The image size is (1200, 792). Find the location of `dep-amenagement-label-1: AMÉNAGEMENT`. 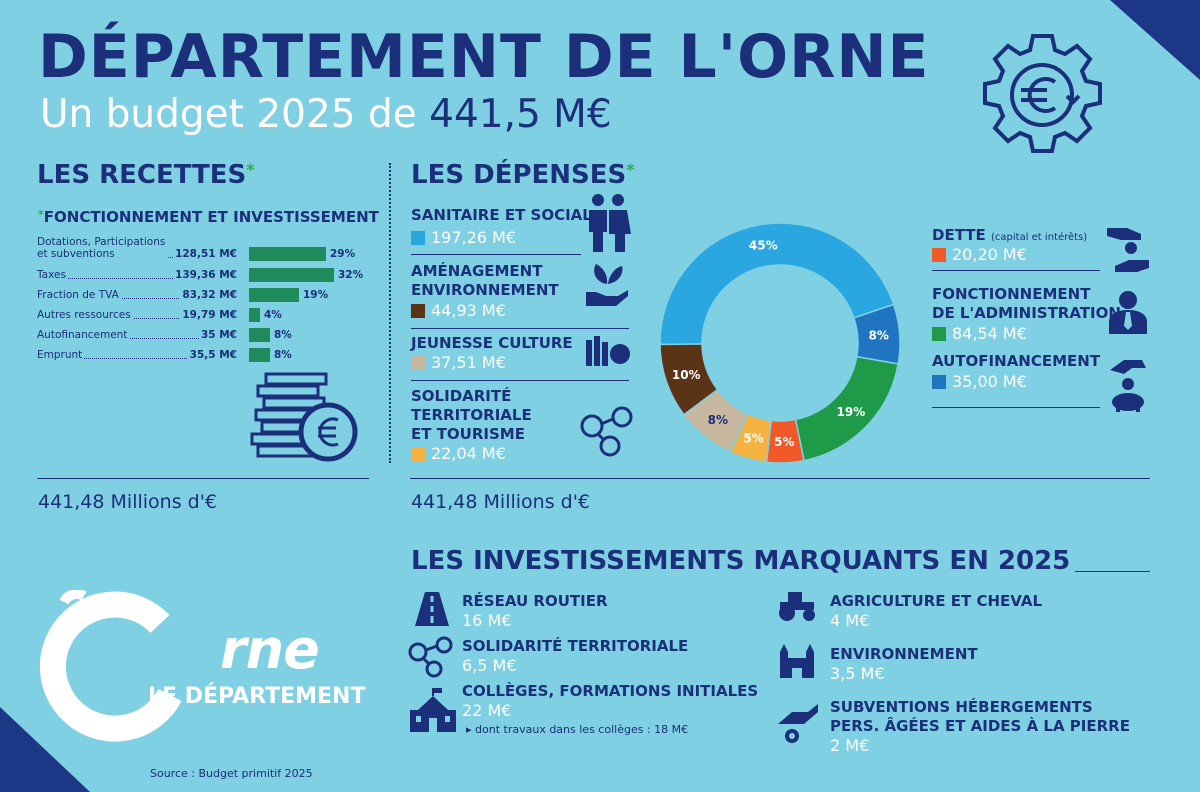

dep-amenagement-label-1: AMÉNAGEMENT is located at coordinates (477, 271).